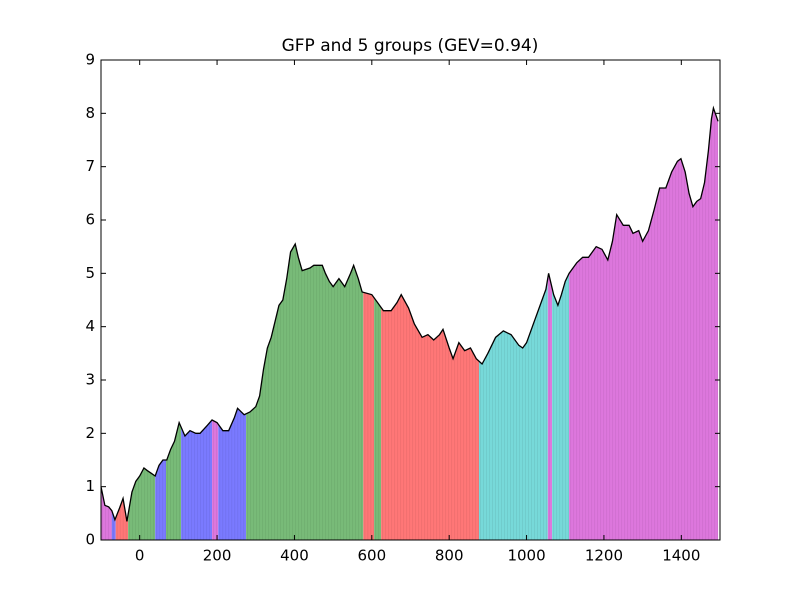 This screenshot has width=800, height=600. Describe the element at coordinates (604, 556) in the screenshot. I see `x-tick-label: 1200` at that location.